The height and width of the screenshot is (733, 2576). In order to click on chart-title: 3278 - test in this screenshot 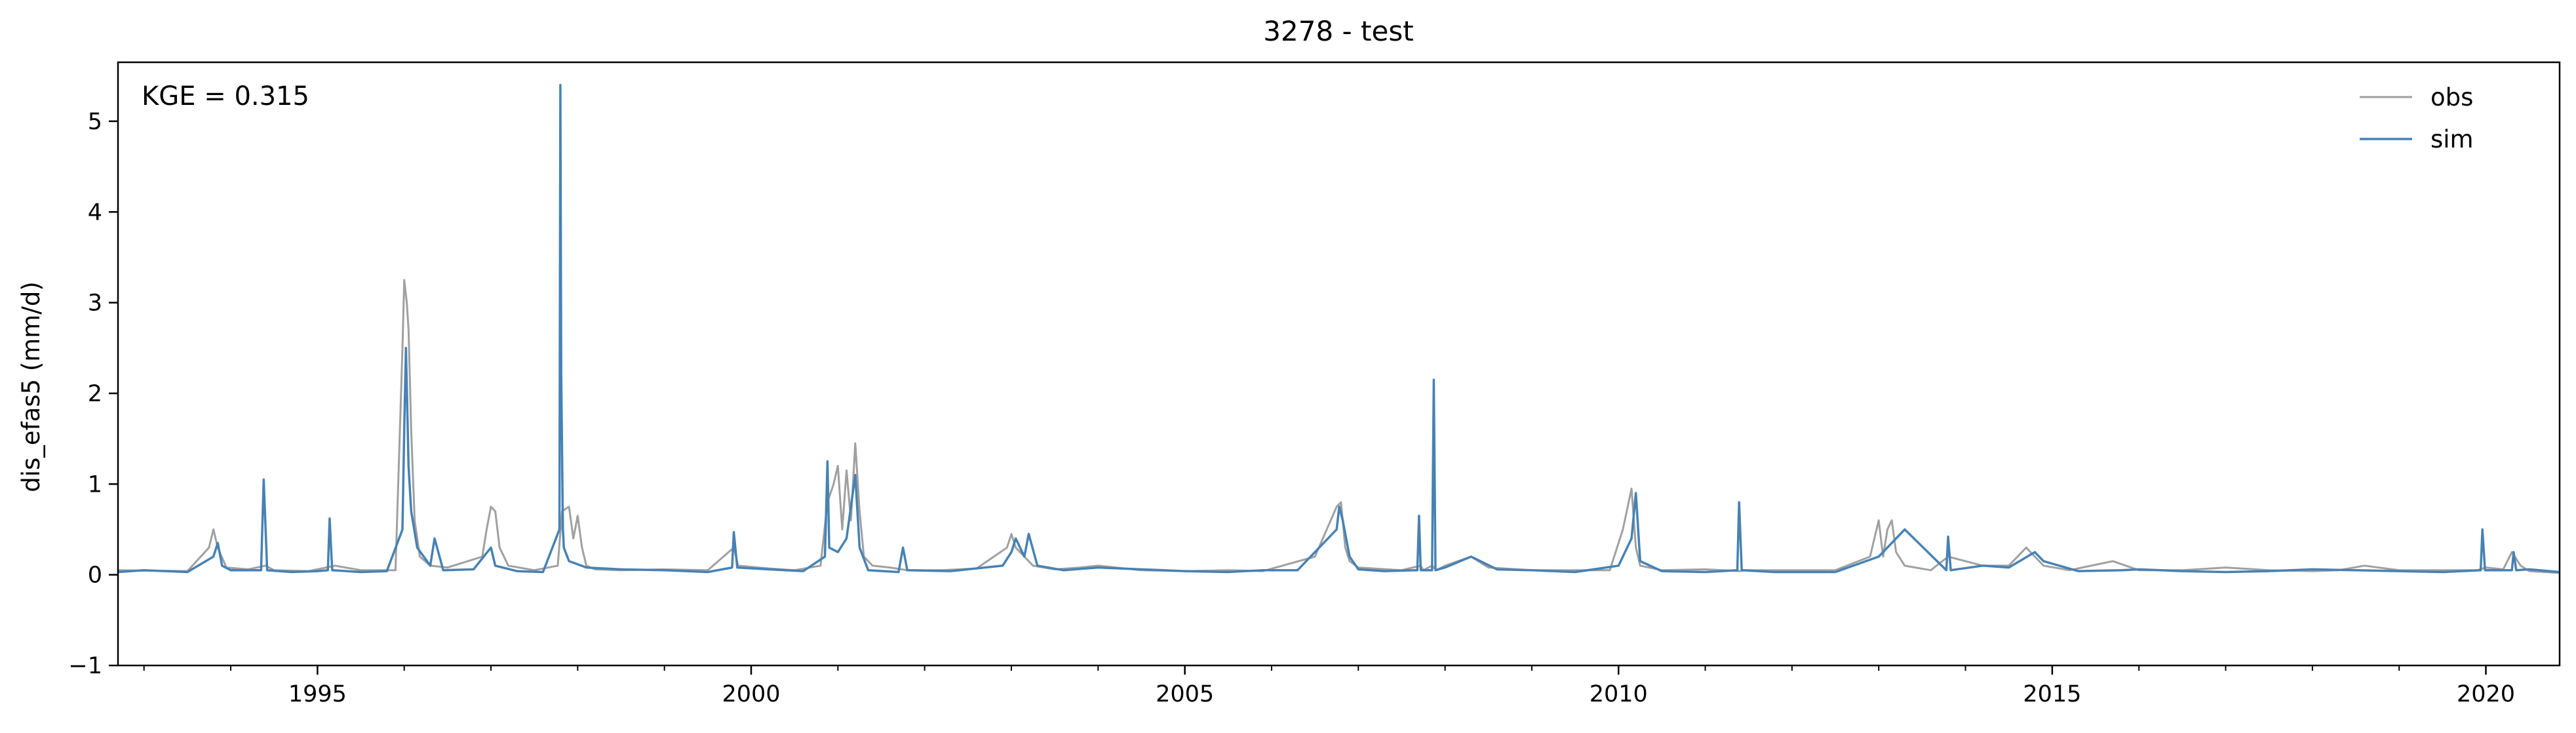, I will do `click(1338, 31)`.